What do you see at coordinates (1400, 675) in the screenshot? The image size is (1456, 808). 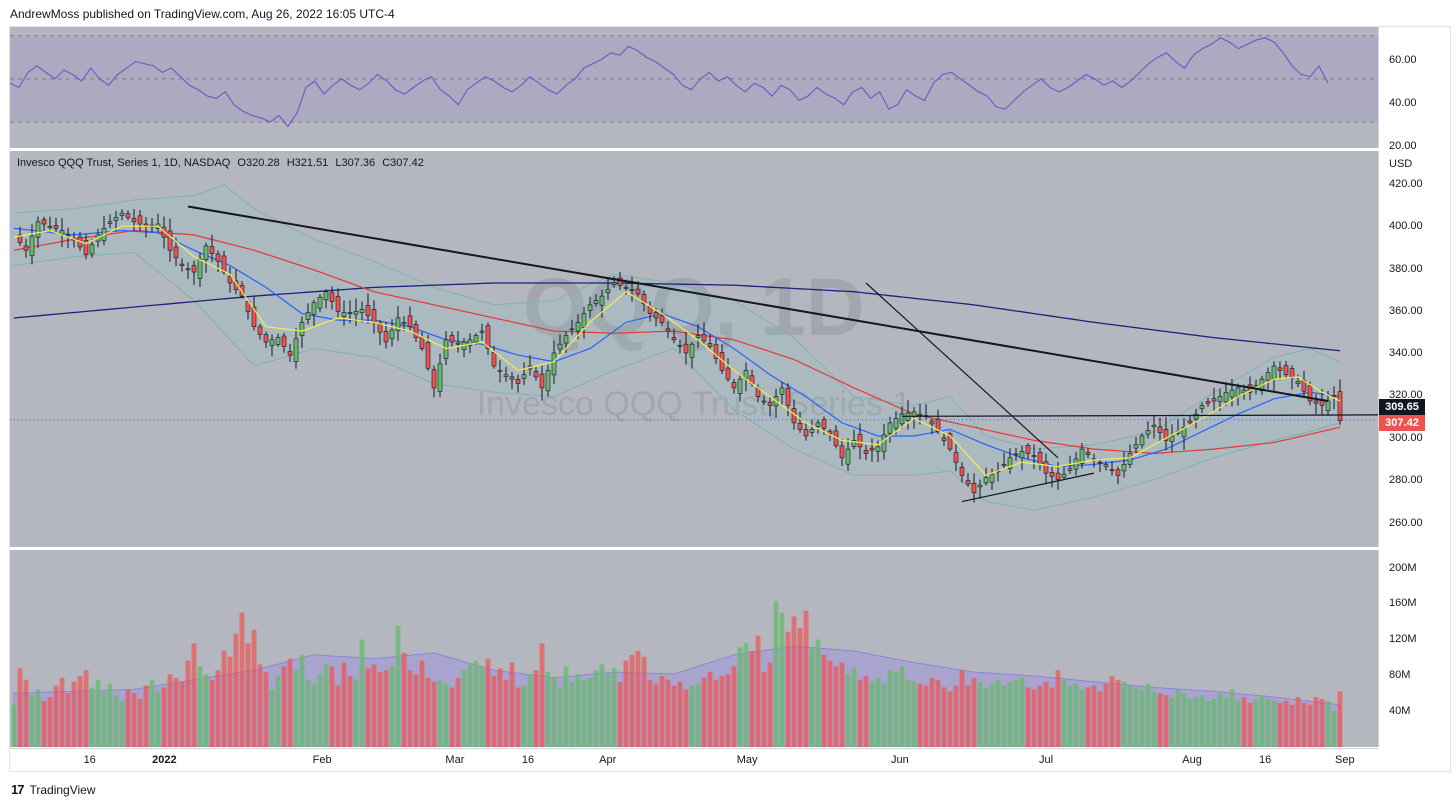 I see `volume-tick: 80M` at bounding box center [1400, 675].